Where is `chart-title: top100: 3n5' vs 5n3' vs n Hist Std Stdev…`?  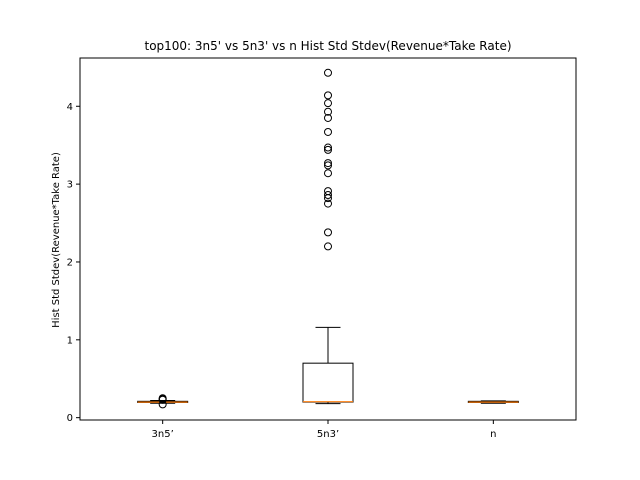
chart-title: top100: 3n5' vs 5n3' vs n Hist Std Stdev… is located at coordinates (327, 46).